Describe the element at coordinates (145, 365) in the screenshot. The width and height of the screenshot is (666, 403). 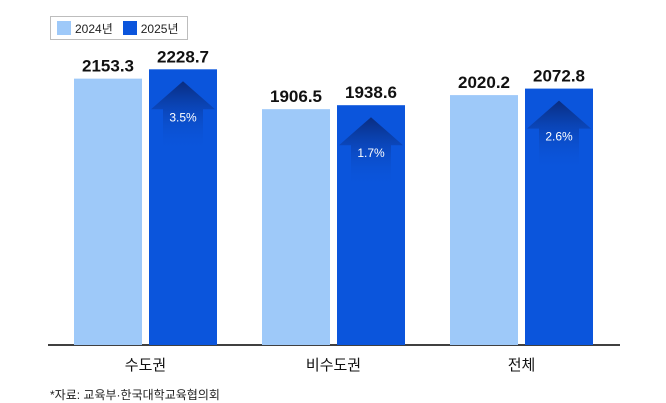
I see `category-label-0: 수도권` at that location.